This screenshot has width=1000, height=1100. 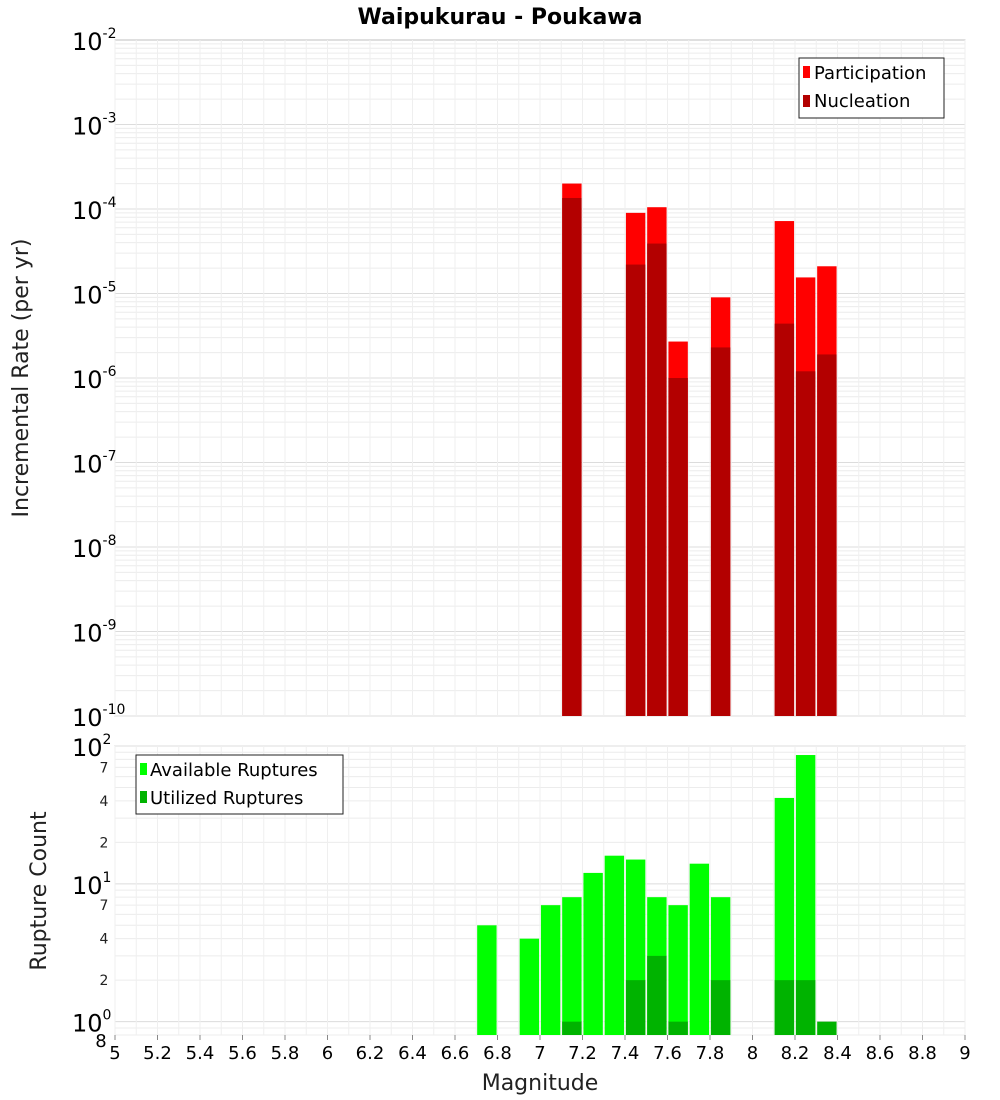 What do you see at coordinates (880, 1053) in the screenshot?
I see `x-tick-label: 8.6` at bounding box center [880, 1053].